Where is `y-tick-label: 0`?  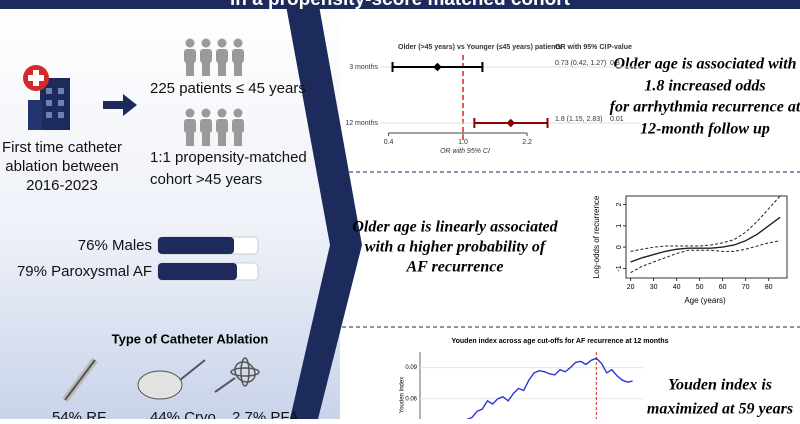
y-tick-label: 0 is located at coordinates (619, 247).